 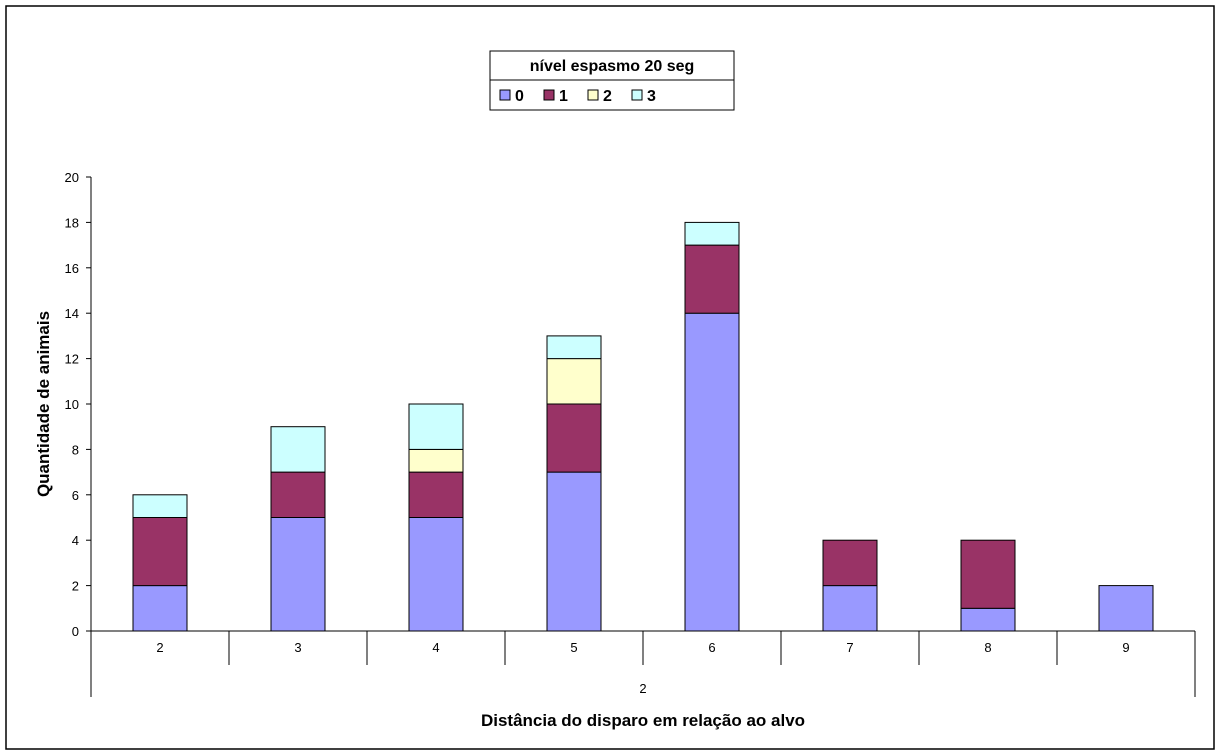 I want to click on legend-box, so click(x=612, y=95).